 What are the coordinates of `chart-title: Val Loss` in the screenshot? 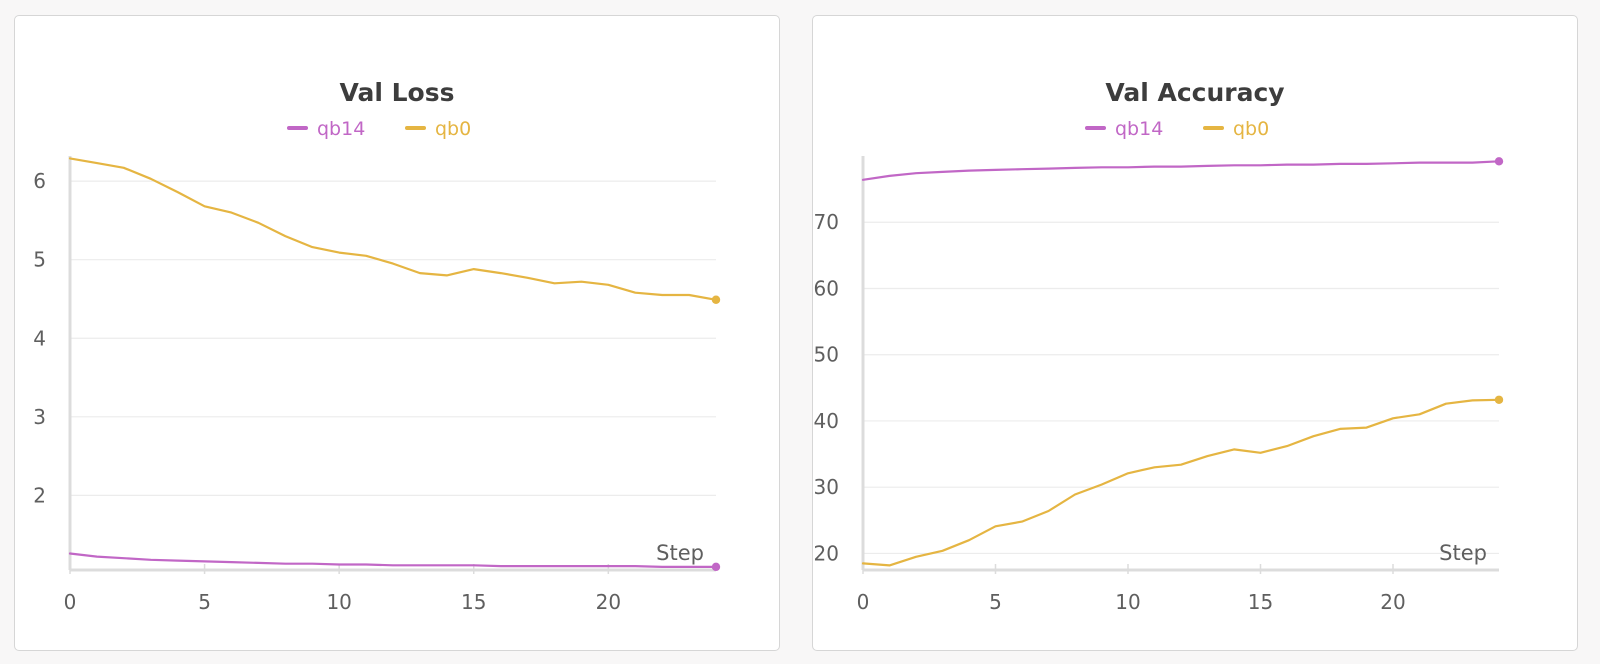 It's located at (397, 92).